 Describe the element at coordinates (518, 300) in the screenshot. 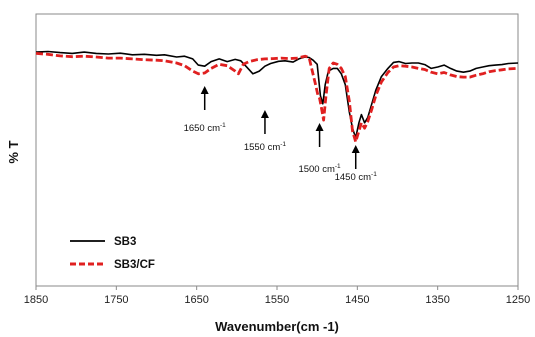

I see `x-tick-label: 1250` at that location.